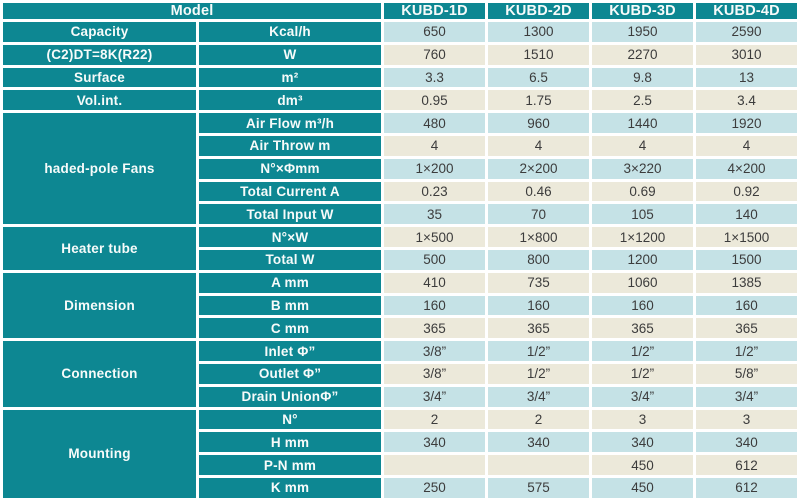  What do you see at coordinates (643, 123) in the screenshot?
I see `value-cell: 1440` at bounding box center [643, 123].